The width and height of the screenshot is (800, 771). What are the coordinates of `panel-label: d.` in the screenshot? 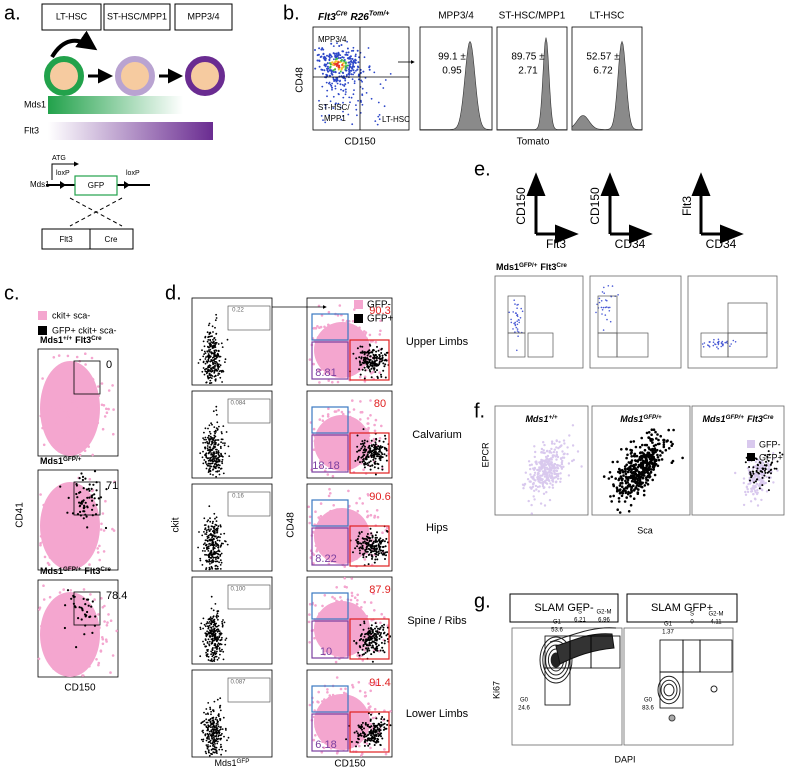 It's located at (173, 293).